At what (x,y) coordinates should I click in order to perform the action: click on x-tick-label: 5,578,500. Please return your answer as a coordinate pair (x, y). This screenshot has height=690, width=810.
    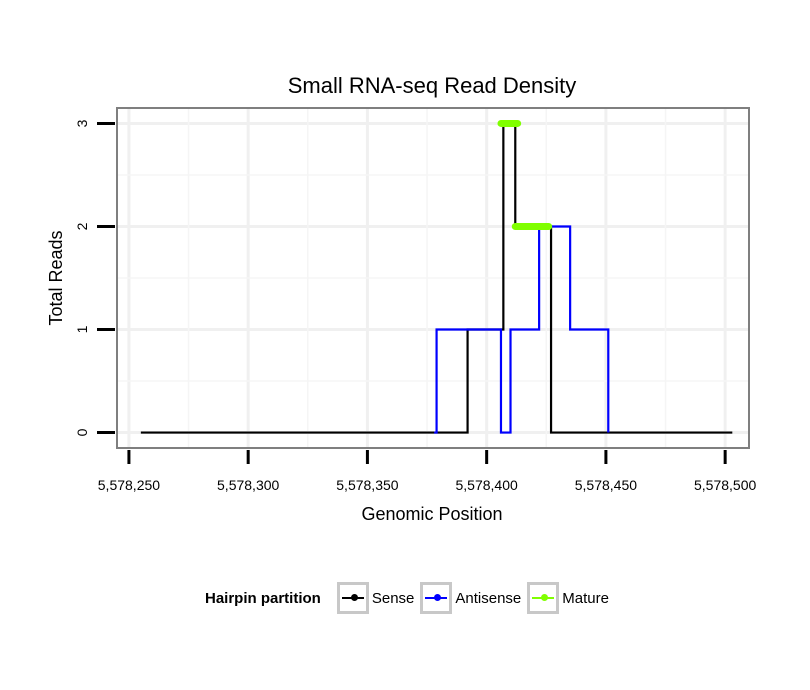
    Looking at the image, I should click on (725, 485).